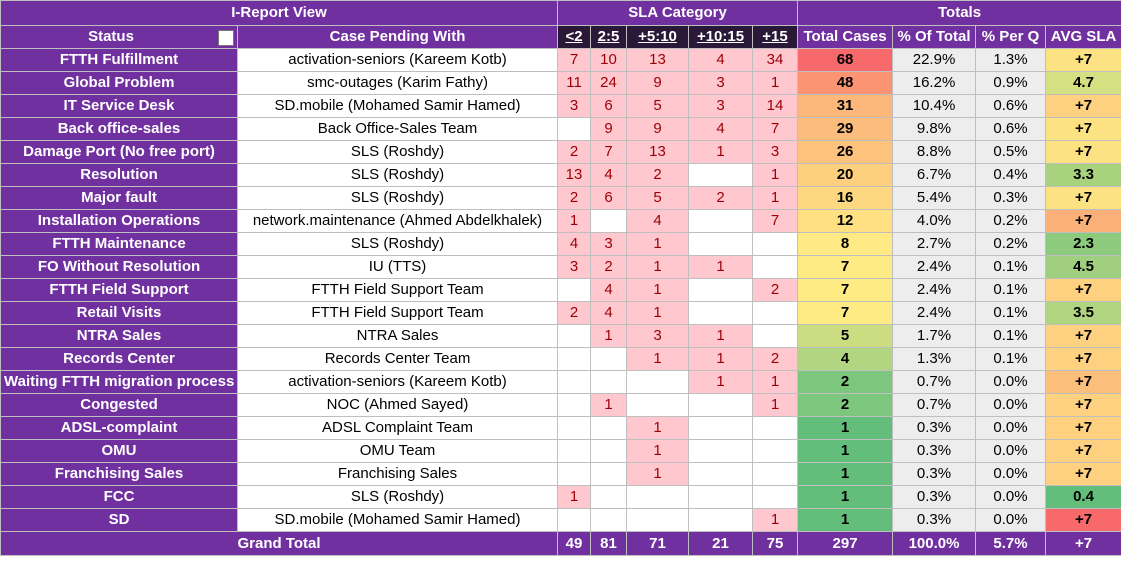 This screenshot has width=1121, height=579. What do you see at coordinates (934, 267) in the screenshot?
I see `pct-of-total: 2.4%` at bounding box center [934, 267].